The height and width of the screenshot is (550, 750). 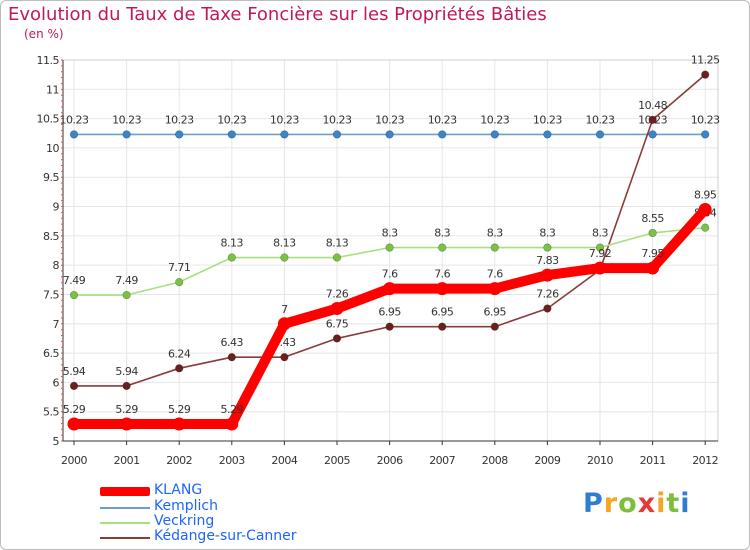 I want to click on x-tick-label: 2004, so click(x=284, y=460).